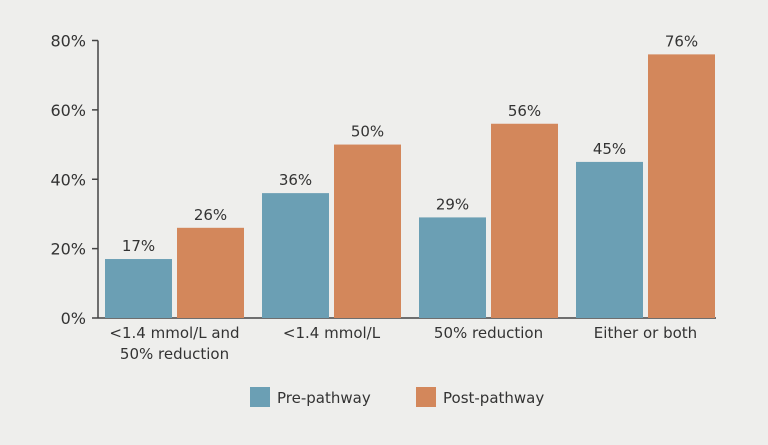 The height and width of the screenshot is (445, 768). I want to click on y-tick-label: 20%, so click(68, 249).